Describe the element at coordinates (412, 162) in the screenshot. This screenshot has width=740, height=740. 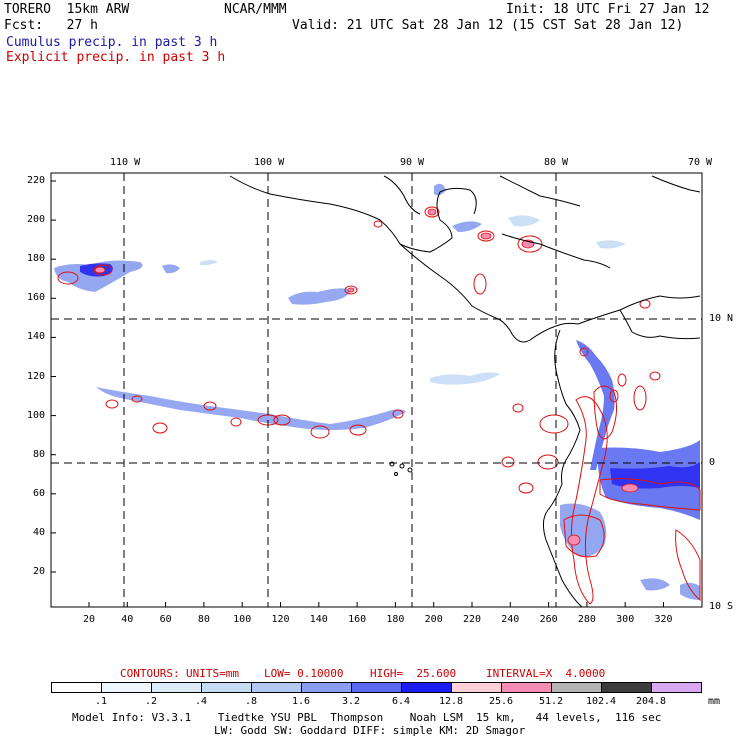
I see `lon-label-90w: 90 W` at that location.